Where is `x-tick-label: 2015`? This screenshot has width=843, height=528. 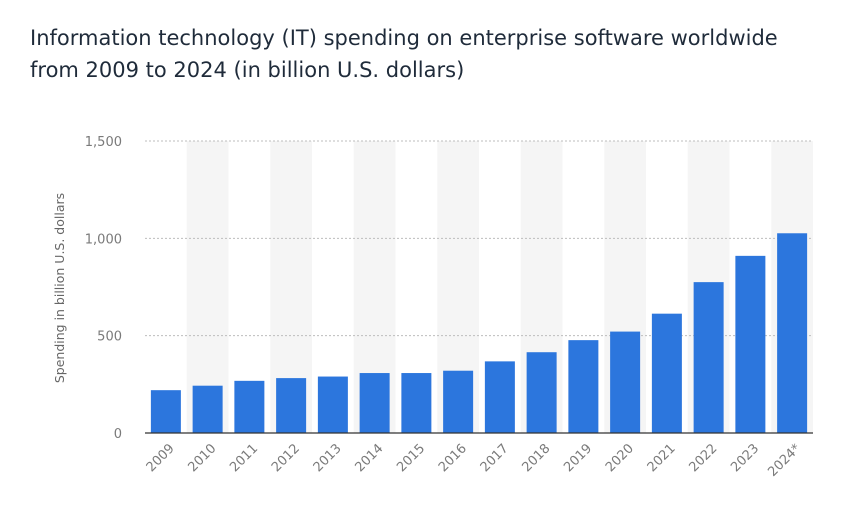 x-tick-label: 2015 is located at coordinates (411, 458).